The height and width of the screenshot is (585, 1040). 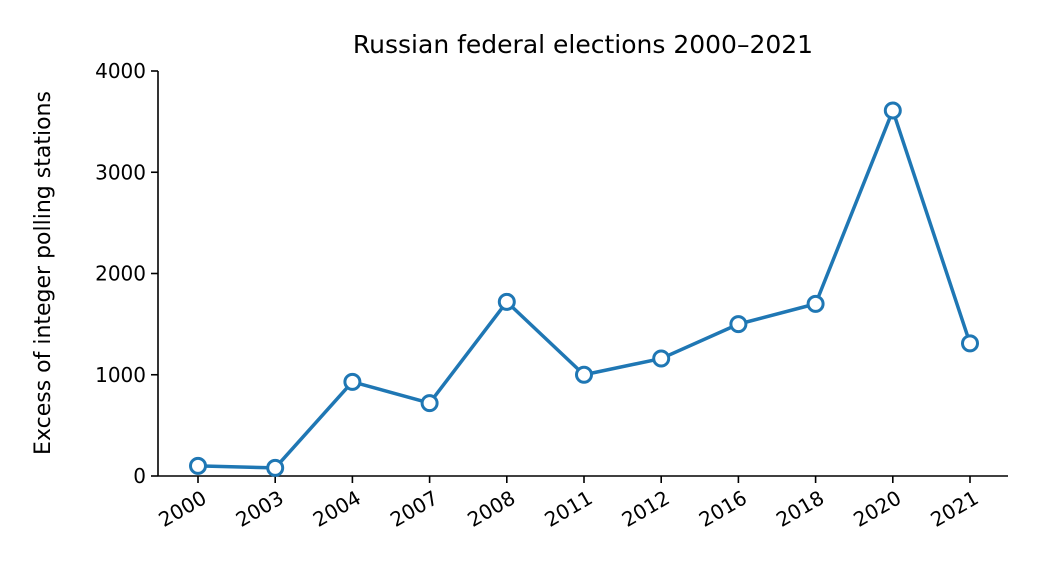 What do you see at coordinates (583, 44) in the screenshot?
I see `chart-title: Russian federal elections 2000–2021` at bounding box center [583, 44].